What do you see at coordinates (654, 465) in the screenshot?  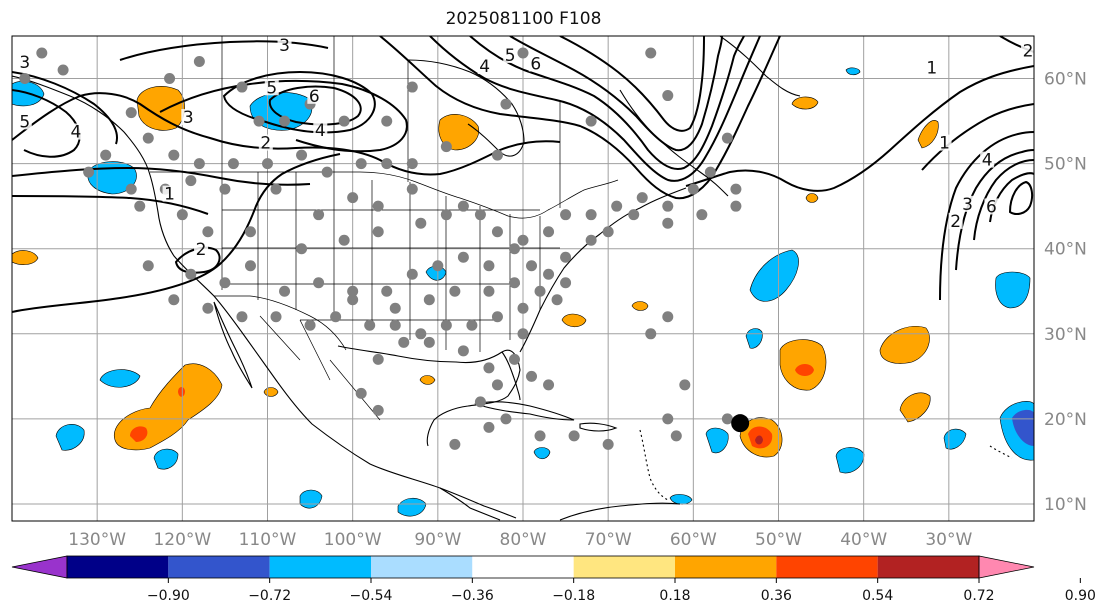 I see `lesser-antilles` at bounding box center [654, 465].